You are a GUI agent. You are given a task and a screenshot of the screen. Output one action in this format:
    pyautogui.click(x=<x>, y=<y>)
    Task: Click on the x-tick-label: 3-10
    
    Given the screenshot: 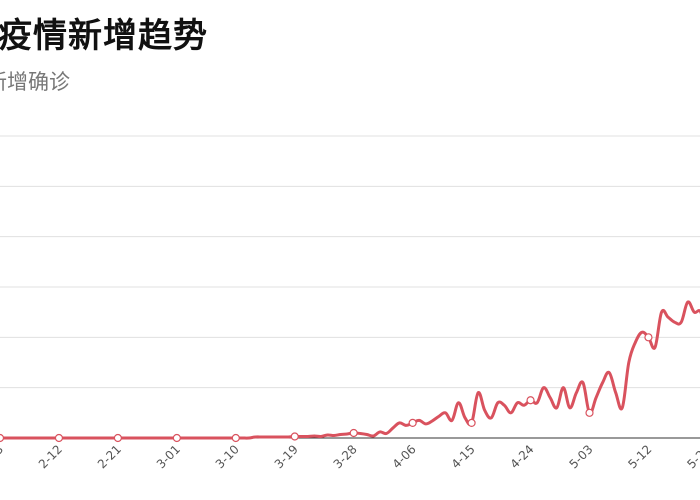 What is the action you would take?
    pyautogui.click(x=227, y=456)
    